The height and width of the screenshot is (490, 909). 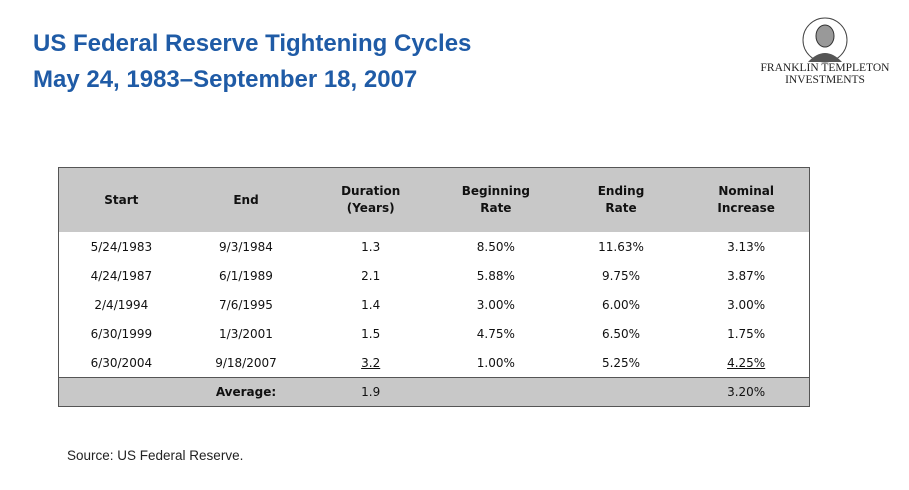 I want to click on header-cell: Ending Rate, so click(x=621, y=199).